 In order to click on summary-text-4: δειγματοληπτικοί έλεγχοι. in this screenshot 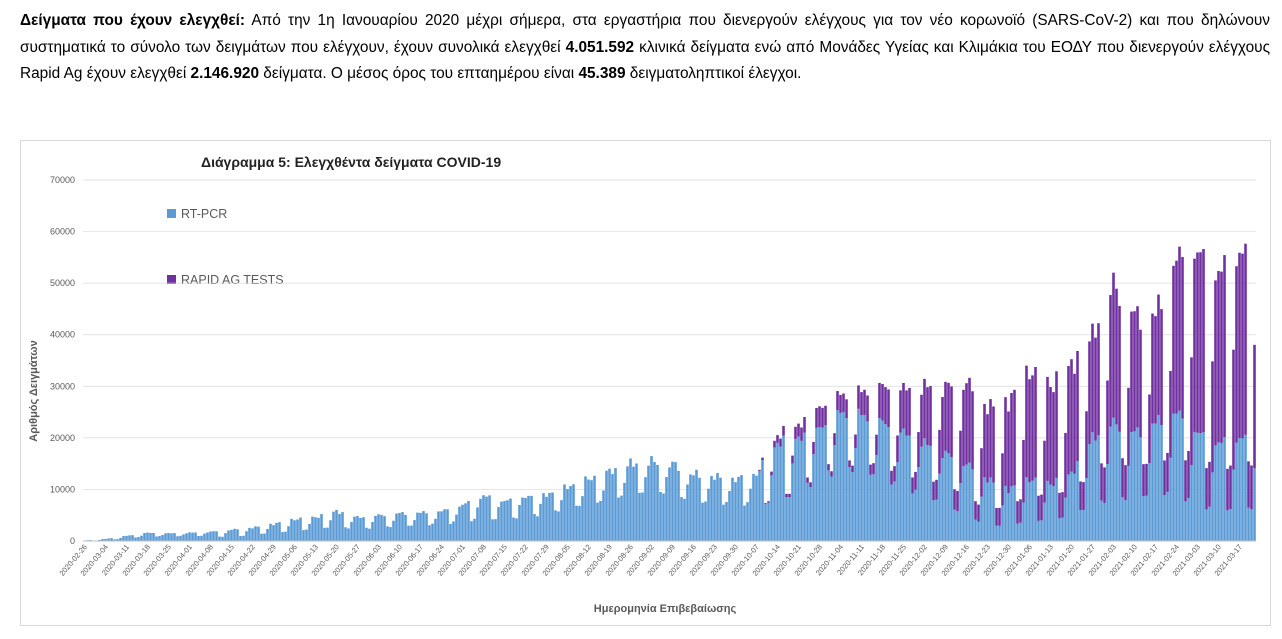, I will do `click(713, 73)`.